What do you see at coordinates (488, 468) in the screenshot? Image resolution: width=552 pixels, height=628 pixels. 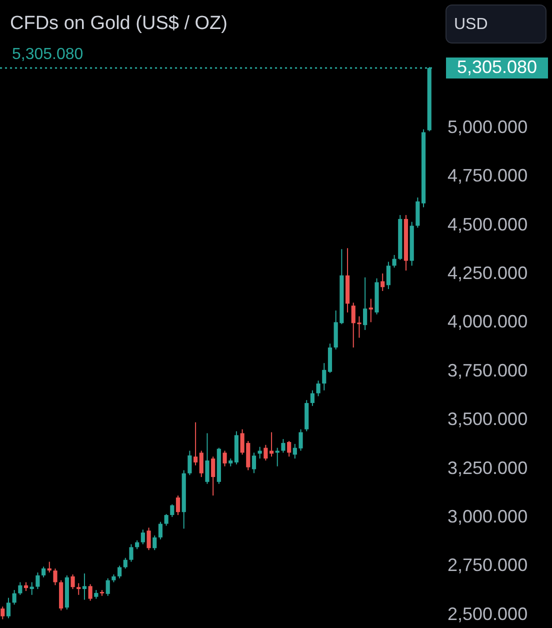 I see `y-tick-label: 3,250.000` at bounding box center [488, 468].